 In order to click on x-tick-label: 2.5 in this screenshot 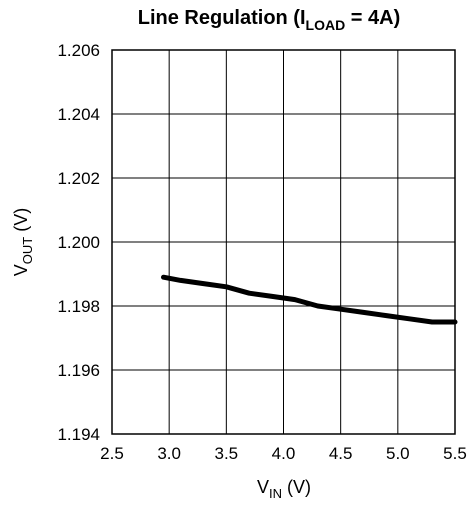, I will do `click(112, 453)`.